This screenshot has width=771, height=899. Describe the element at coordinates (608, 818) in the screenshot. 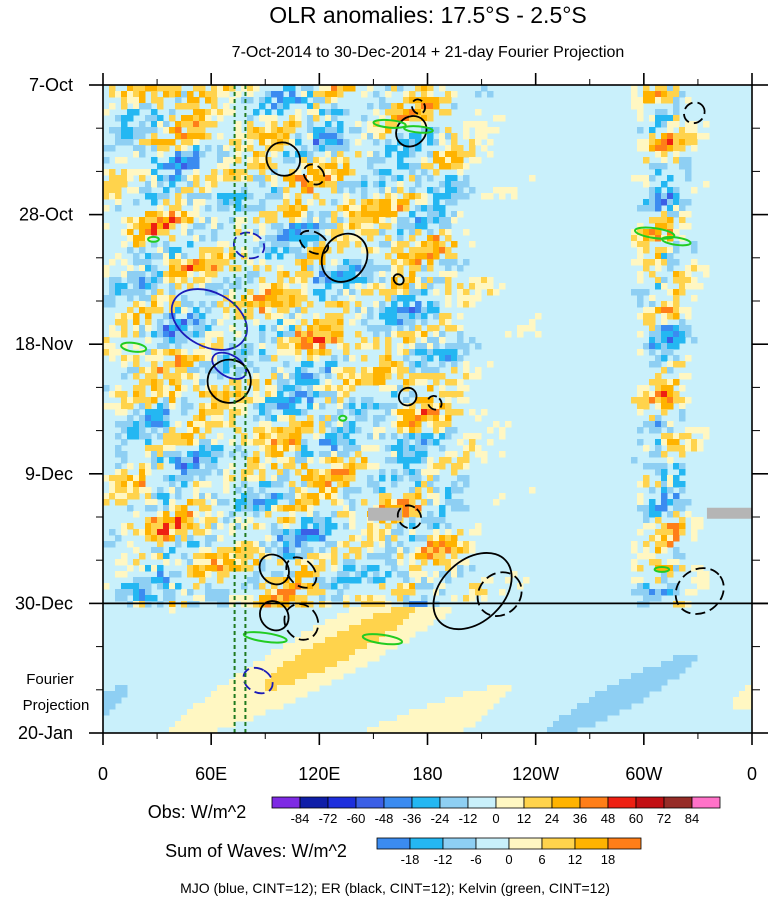

I see `colorbar-level-label: 48` at that location.